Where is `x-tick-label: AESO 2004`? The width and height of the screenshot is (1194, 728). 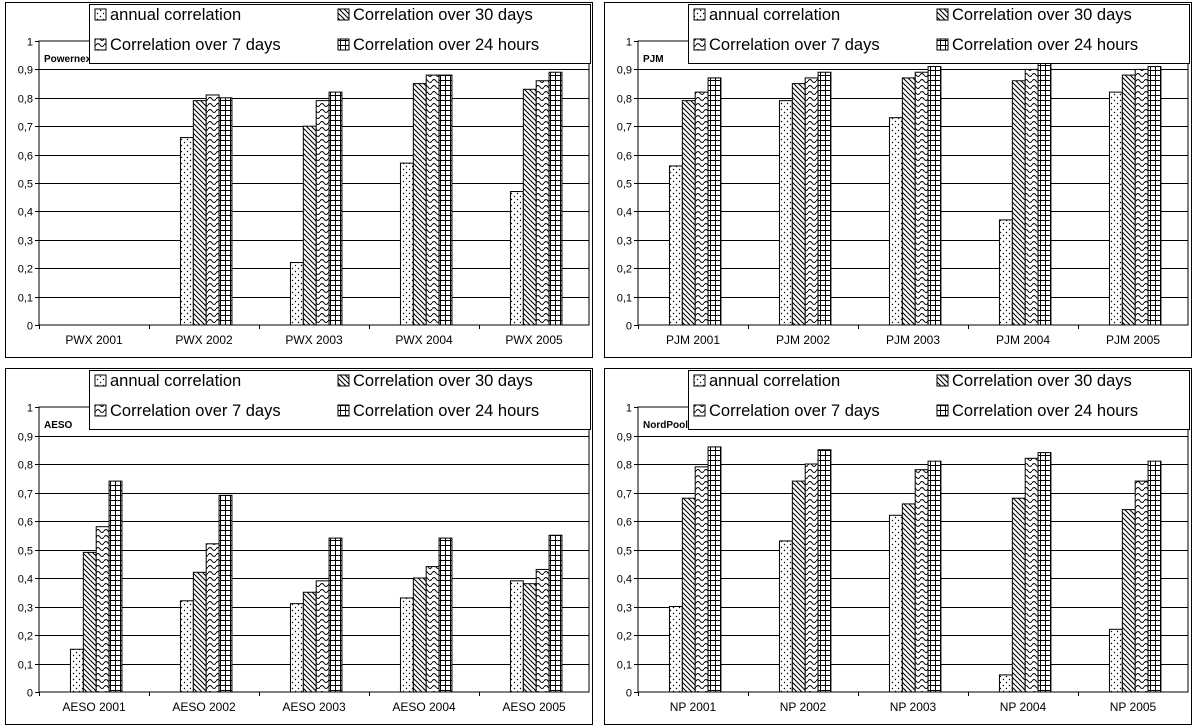 x-tick-label: AESO 2004 is located at coordinates (424, 707).